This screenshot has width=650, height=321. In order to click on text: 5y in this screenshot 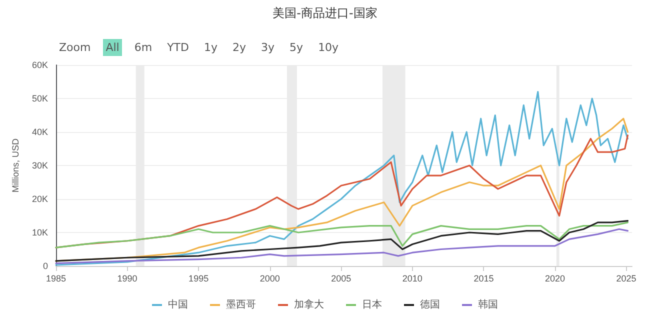, I will do `click(296, 48)`.